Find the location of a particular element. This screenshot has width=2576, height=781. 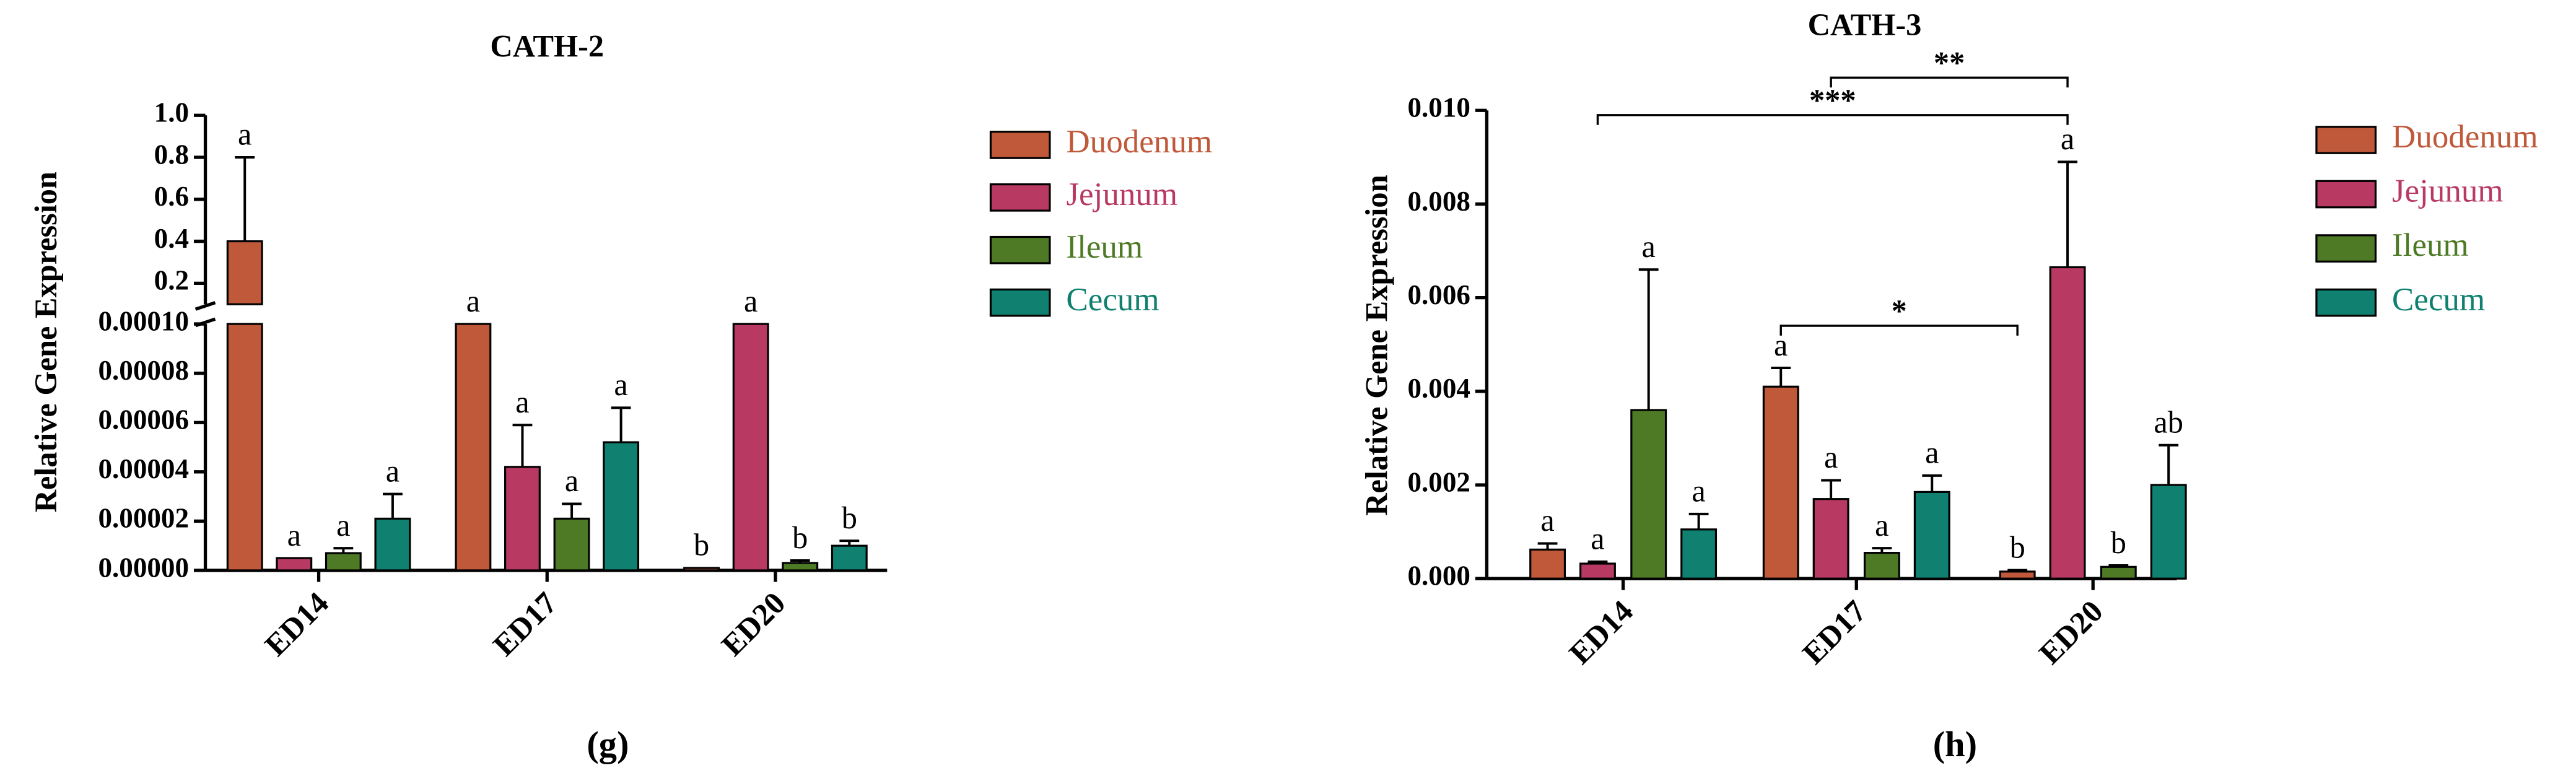

y-tick-label: 0.006 is located at coordinates (1438, 294).